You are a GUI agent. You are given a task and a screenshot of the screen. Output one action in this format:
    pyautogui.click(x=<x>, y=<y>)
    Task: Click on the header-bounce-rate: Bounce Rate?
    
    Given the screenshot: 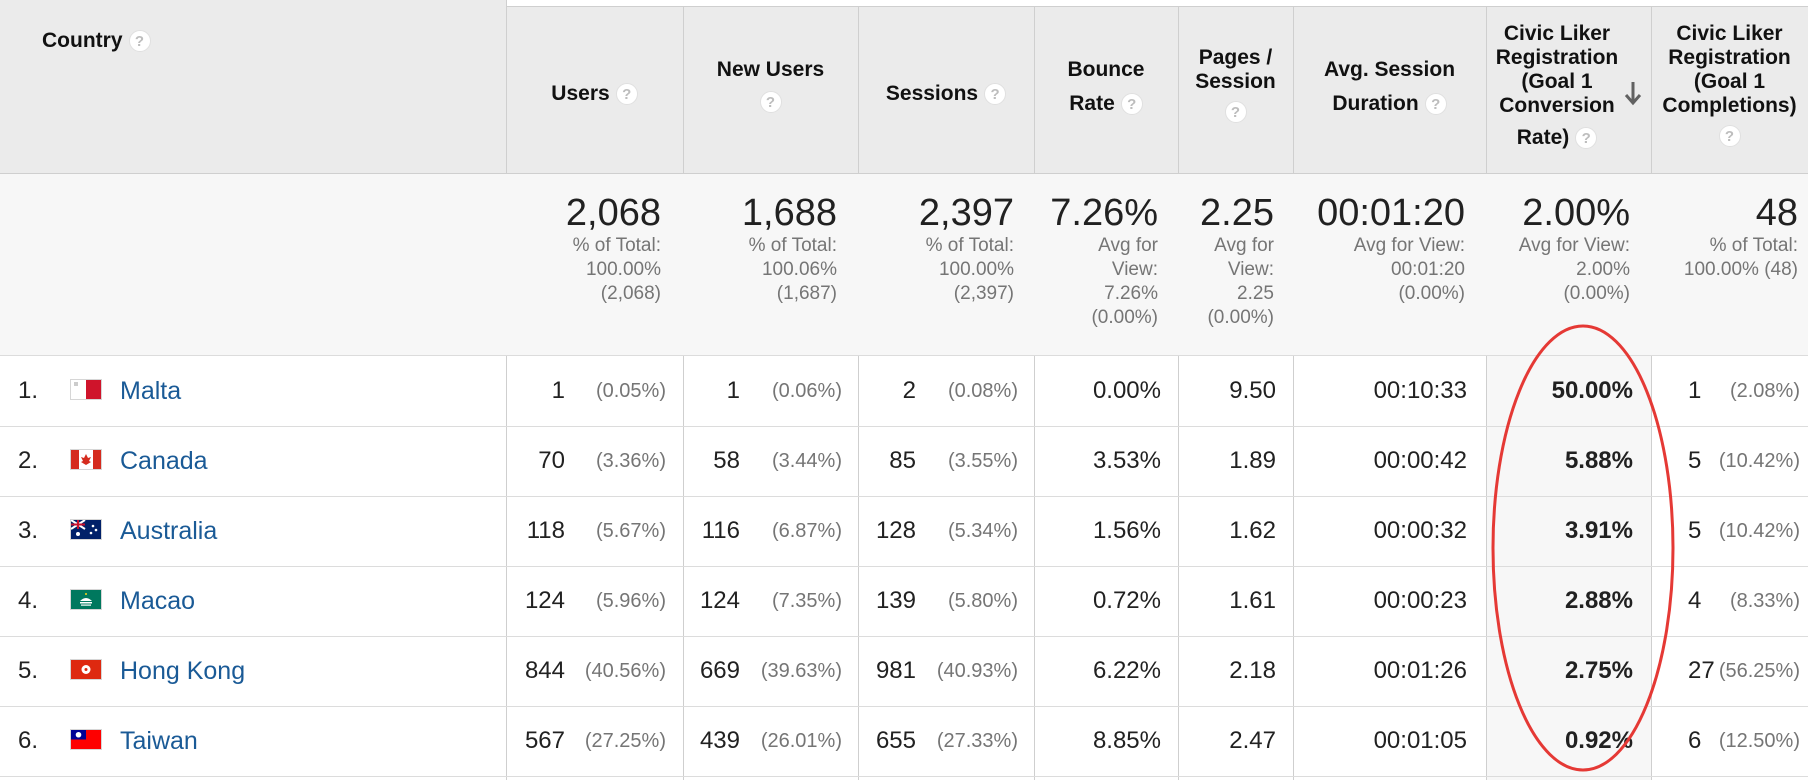 What is the action you would take?
    pyautogui.click(x=1106, y=87)
    